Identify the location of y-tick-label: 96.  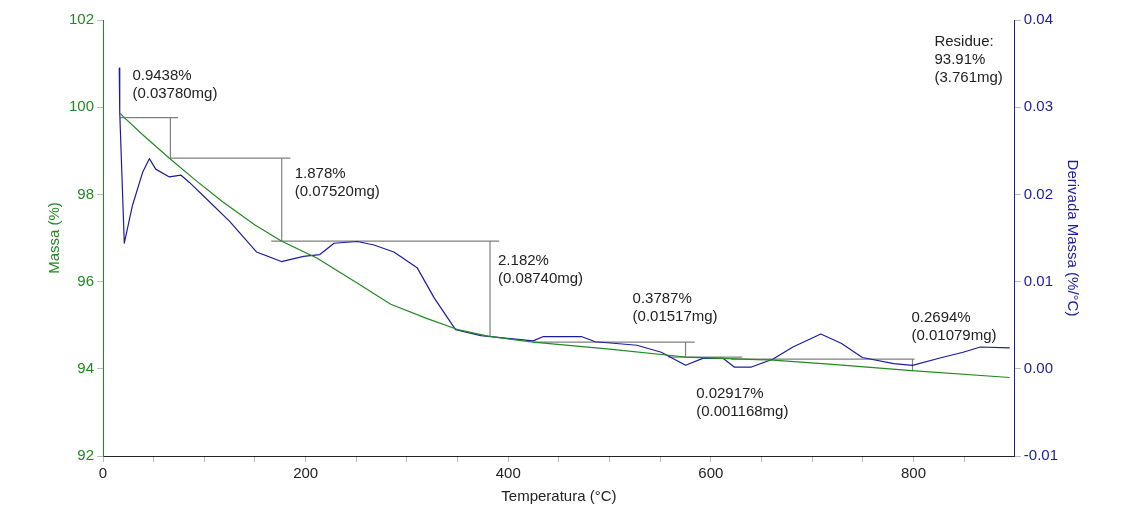
(86, 280).